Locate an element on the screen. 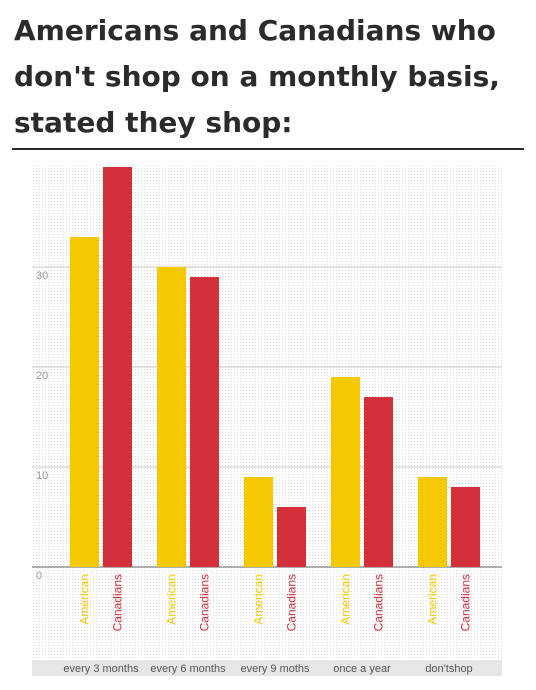  category-label: don'tshop is located at coordinates (448, 669).